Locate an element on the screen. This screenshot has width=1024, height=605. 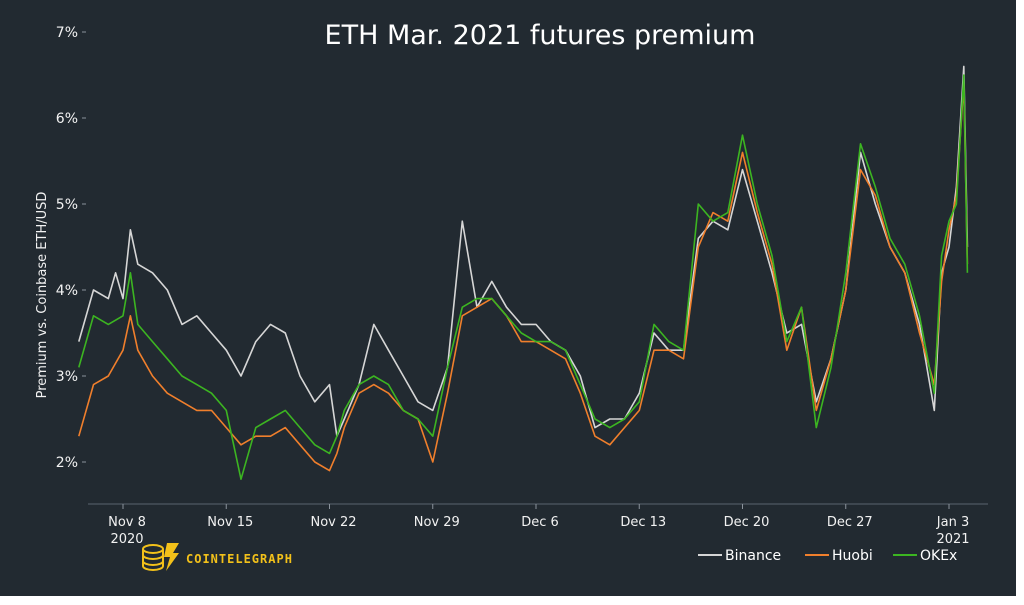
y-tick-label: 2% is located at coordinates (67, 463).